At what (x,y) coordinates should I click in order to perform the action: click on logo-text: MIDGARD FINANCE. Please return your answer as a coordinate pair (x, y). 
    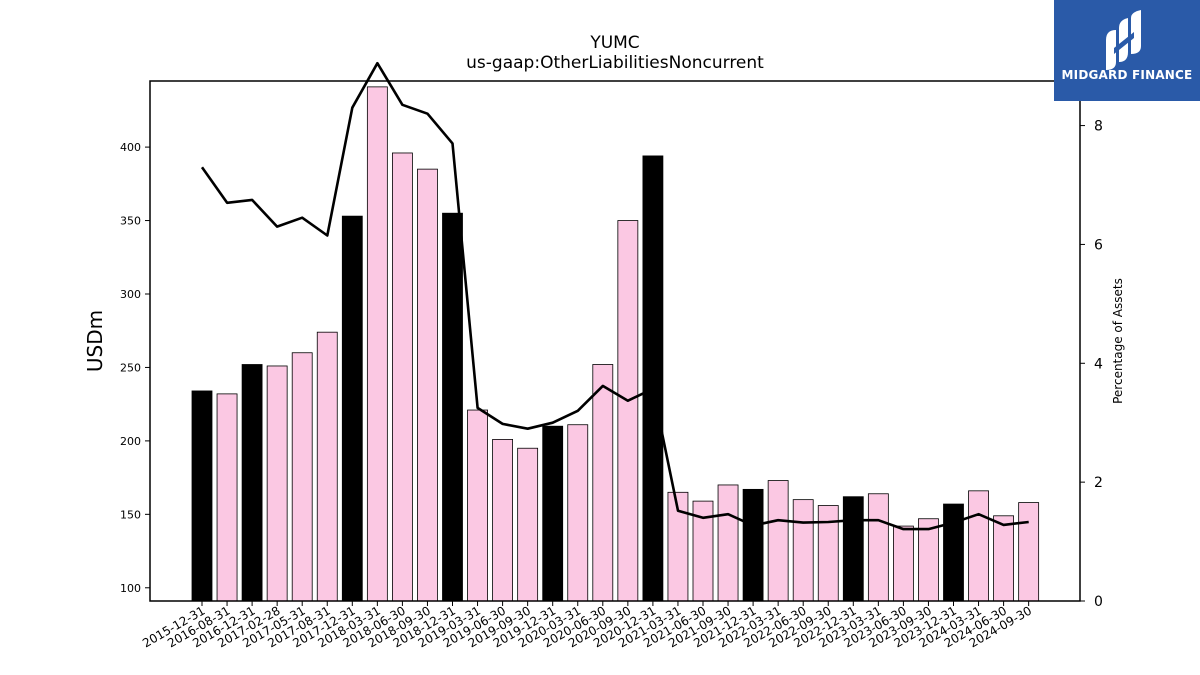
    Looking at the image, I should click on (1127, 75).